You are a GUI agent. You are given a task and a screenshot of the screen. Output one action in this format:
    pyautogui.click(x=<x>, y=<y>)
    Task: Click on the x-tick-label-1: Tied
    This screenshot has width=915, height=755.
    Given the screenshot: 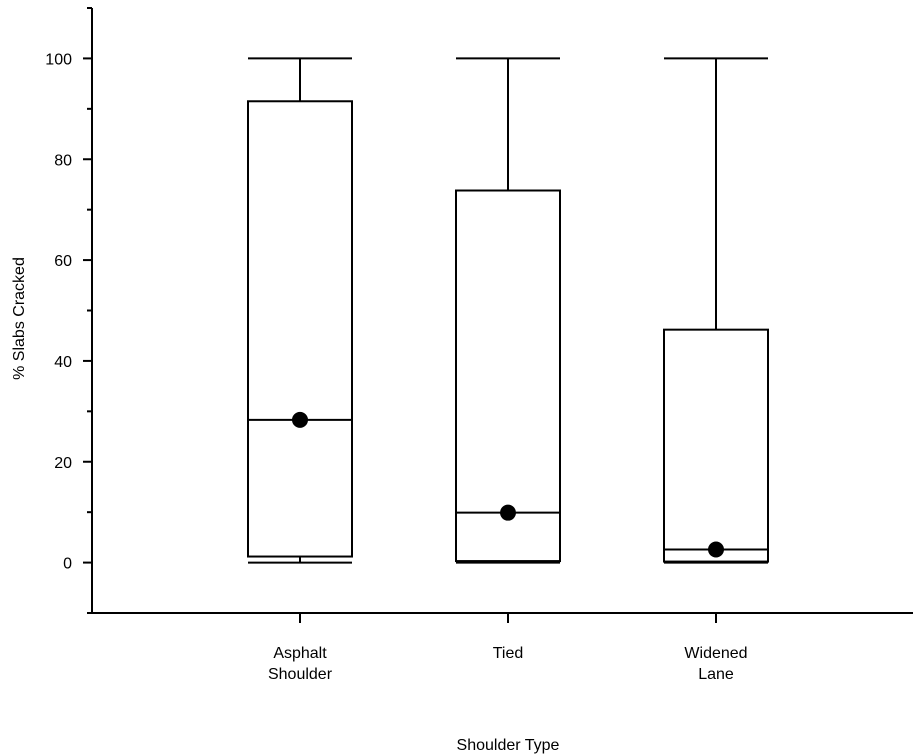 What is the action you would take?
    pyautogui.click(x=508, y=653)
    